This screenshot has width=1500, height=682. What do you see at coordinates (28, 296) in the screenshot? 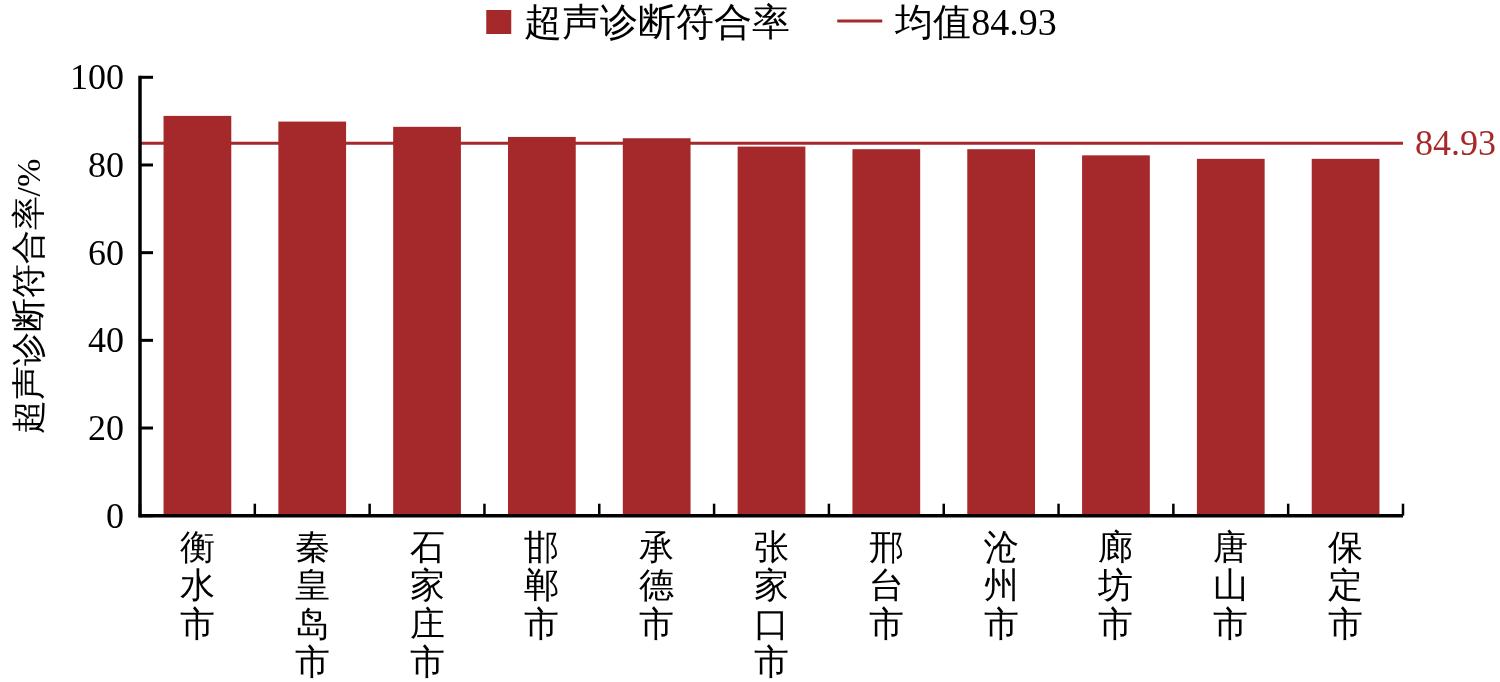
I see `y-axis-title: 超声诊断符合率/%` at bounding box center [28, 296].